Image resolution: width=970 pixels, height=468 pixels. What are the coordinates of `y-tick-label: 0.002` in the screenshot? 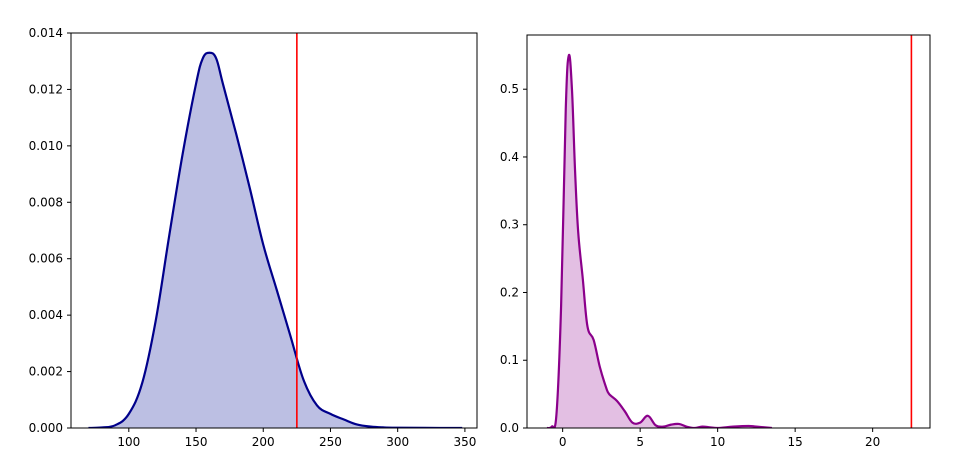 It's located at (46, 372).